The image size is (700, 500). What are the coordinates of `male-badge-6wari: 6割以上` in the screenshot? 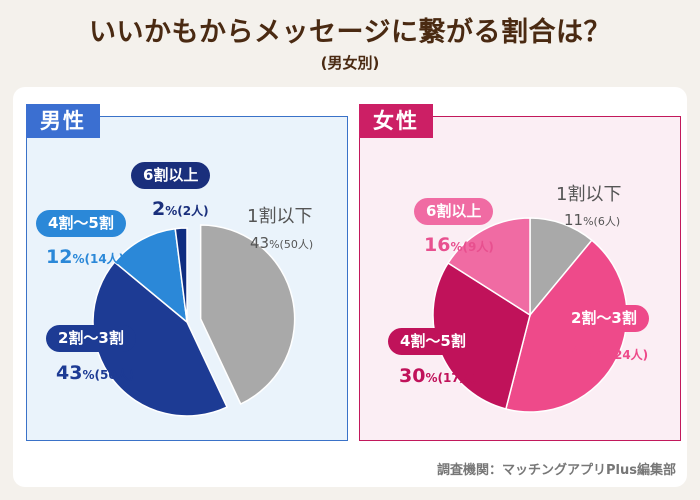 It's located at (171, 175).